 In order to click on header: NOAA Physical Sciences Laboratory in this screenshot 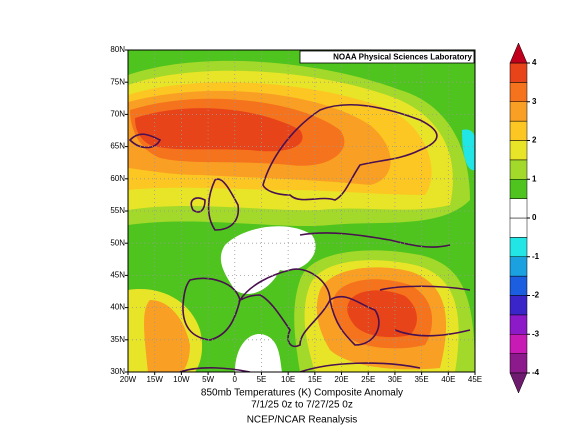, I will do `click(402, 57)`.